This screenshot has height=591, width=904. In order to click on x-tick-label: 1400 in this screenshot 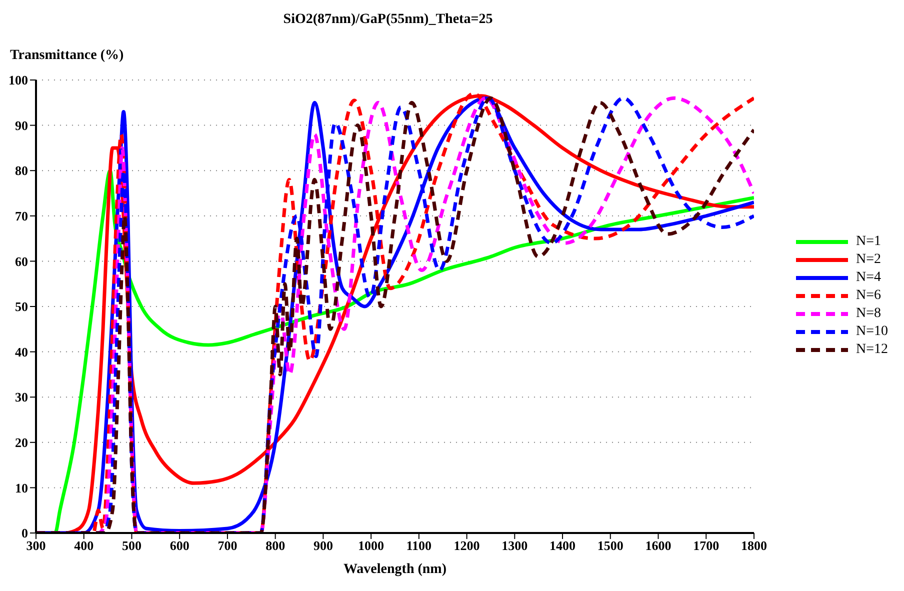, I will do `click(563, 546)`.